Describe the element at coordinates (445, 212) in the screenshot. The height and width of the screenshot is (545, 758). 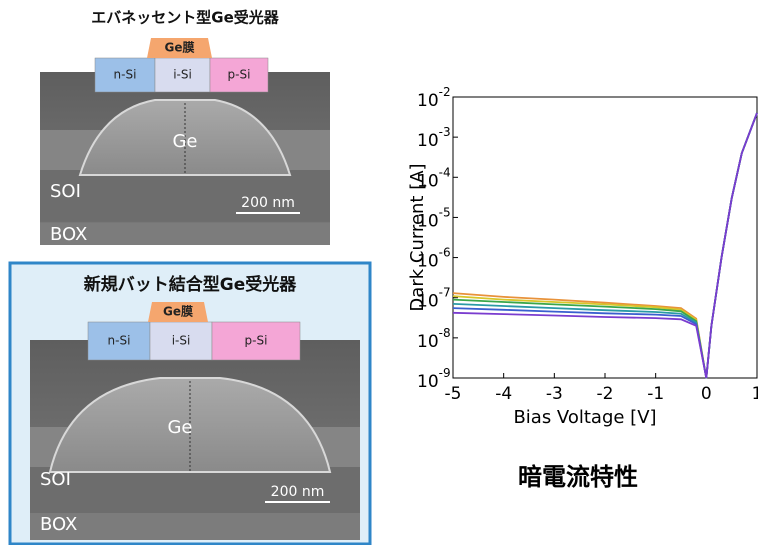
I see `y-tick-exponent: -5` at that location.